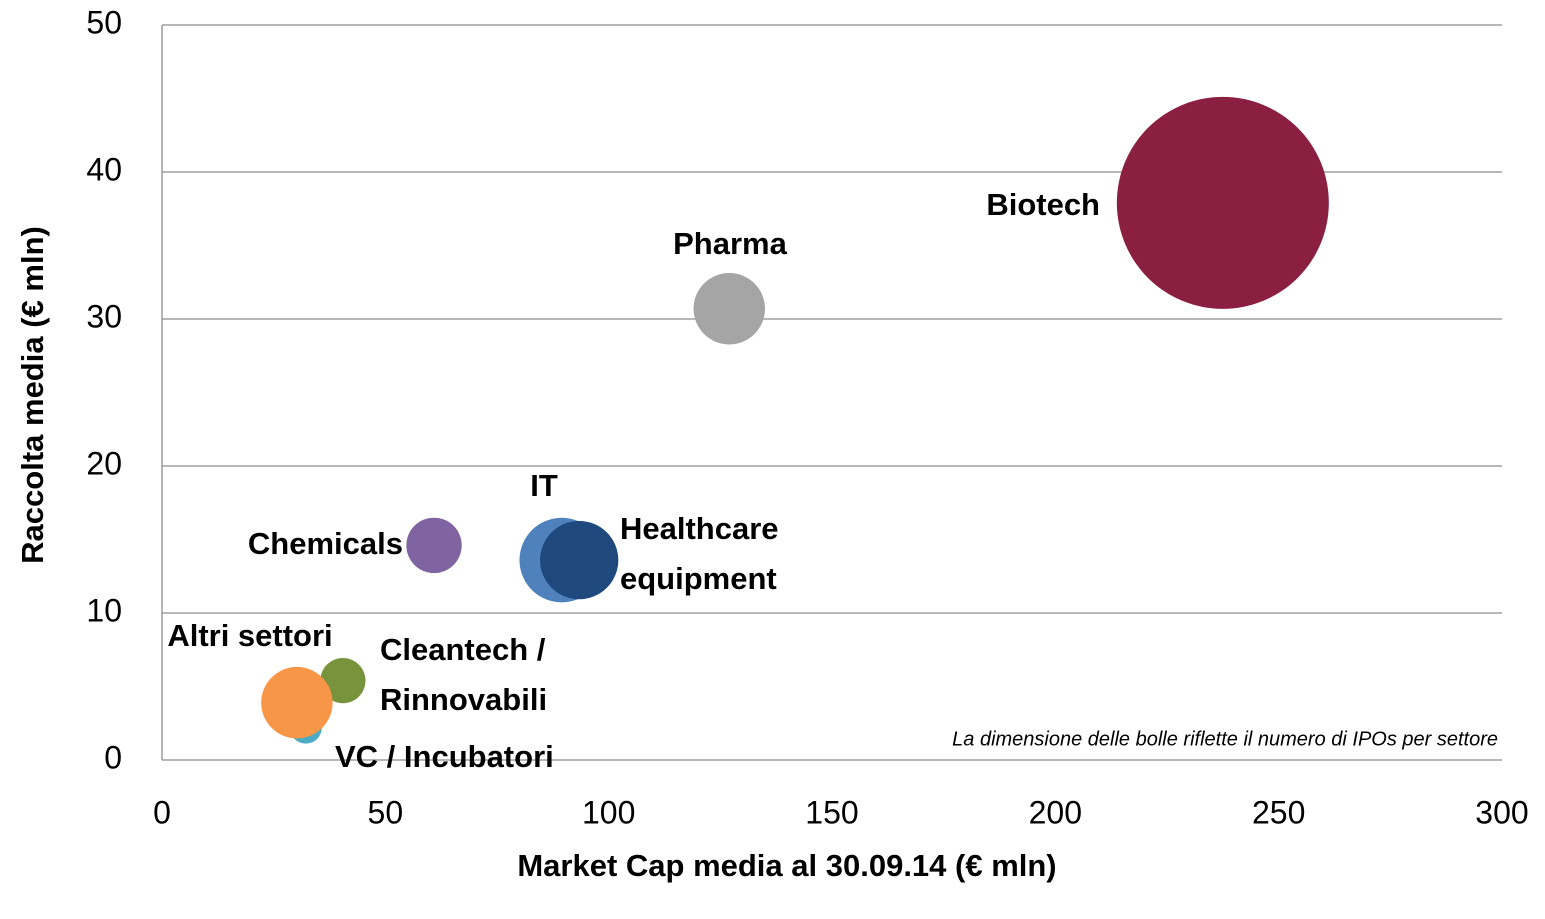 This screenshot has width=1545, height=919. I want to click on bubble-label: IT, so click(544, 485).